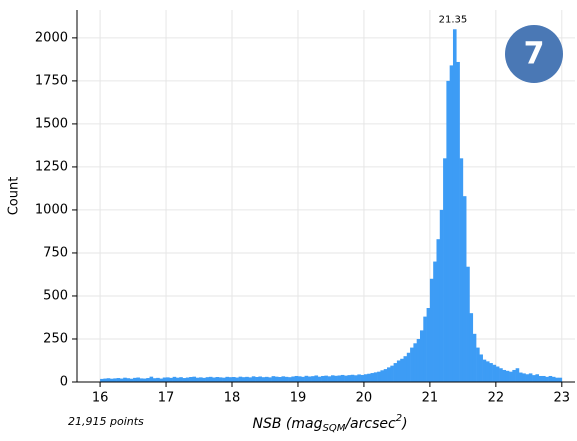 The image size is (577, 441). Describe the element at coordinates (51, 123) in the screenshot. I see `y-tick-label: 1500` at that location.